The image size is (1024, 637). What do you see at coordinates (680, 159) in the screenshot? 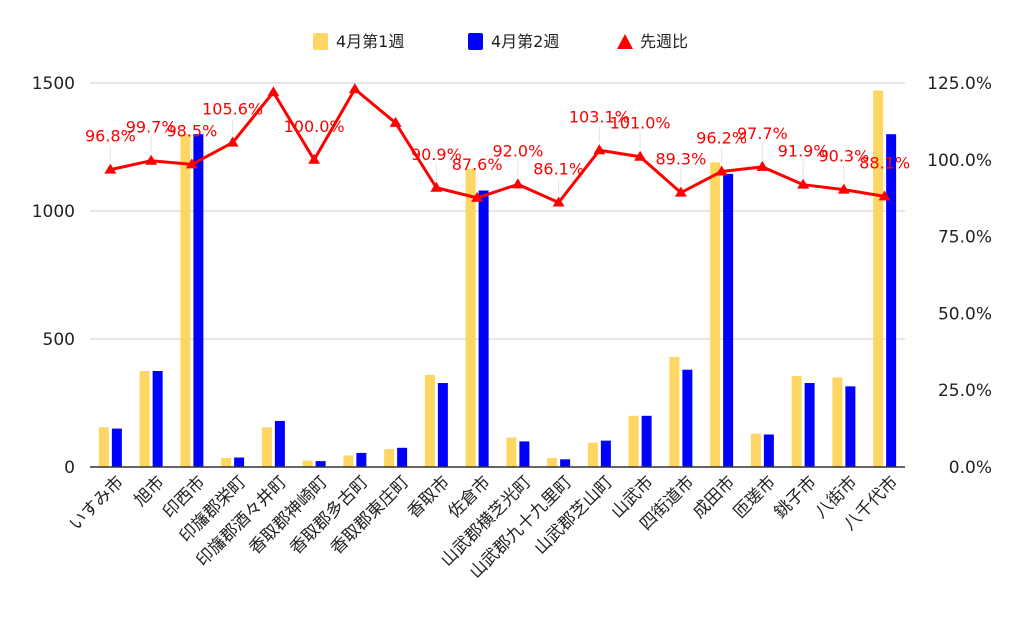
I see `ratio-data-label: 89.3%` at bounding box center [680, 159].